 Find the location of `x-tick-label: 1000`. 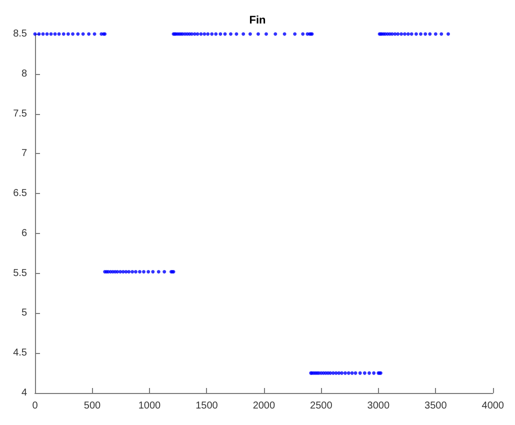

x-tick-label: 1000 is located at coordinates (150, 406).